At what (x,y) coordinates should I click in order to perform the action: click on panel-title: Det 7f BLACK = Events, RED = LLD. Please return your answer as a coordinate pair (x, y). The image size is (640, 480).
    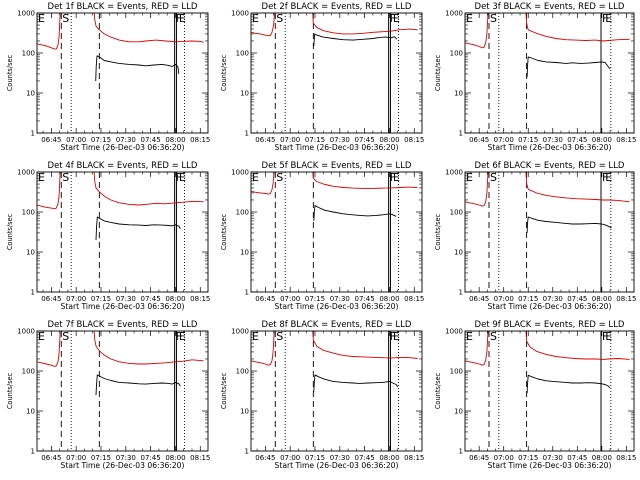
    Looking at the image, I should click on (123, 325).